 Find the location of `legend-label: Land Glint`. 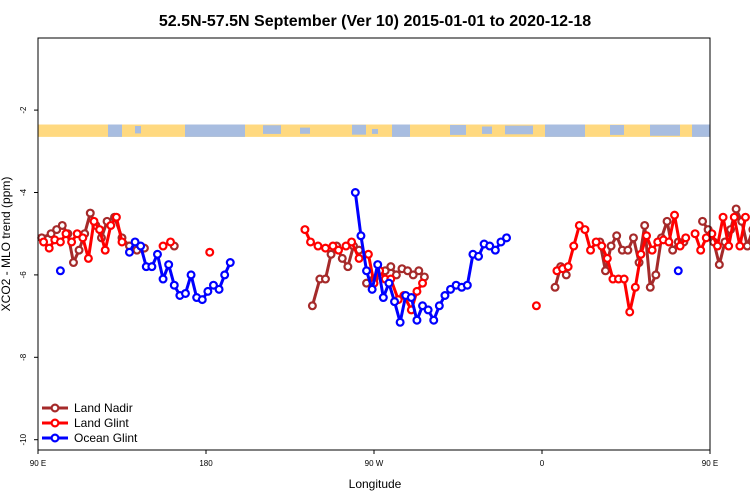

legend-label: Land Glint is located at coordinates (101, 423).